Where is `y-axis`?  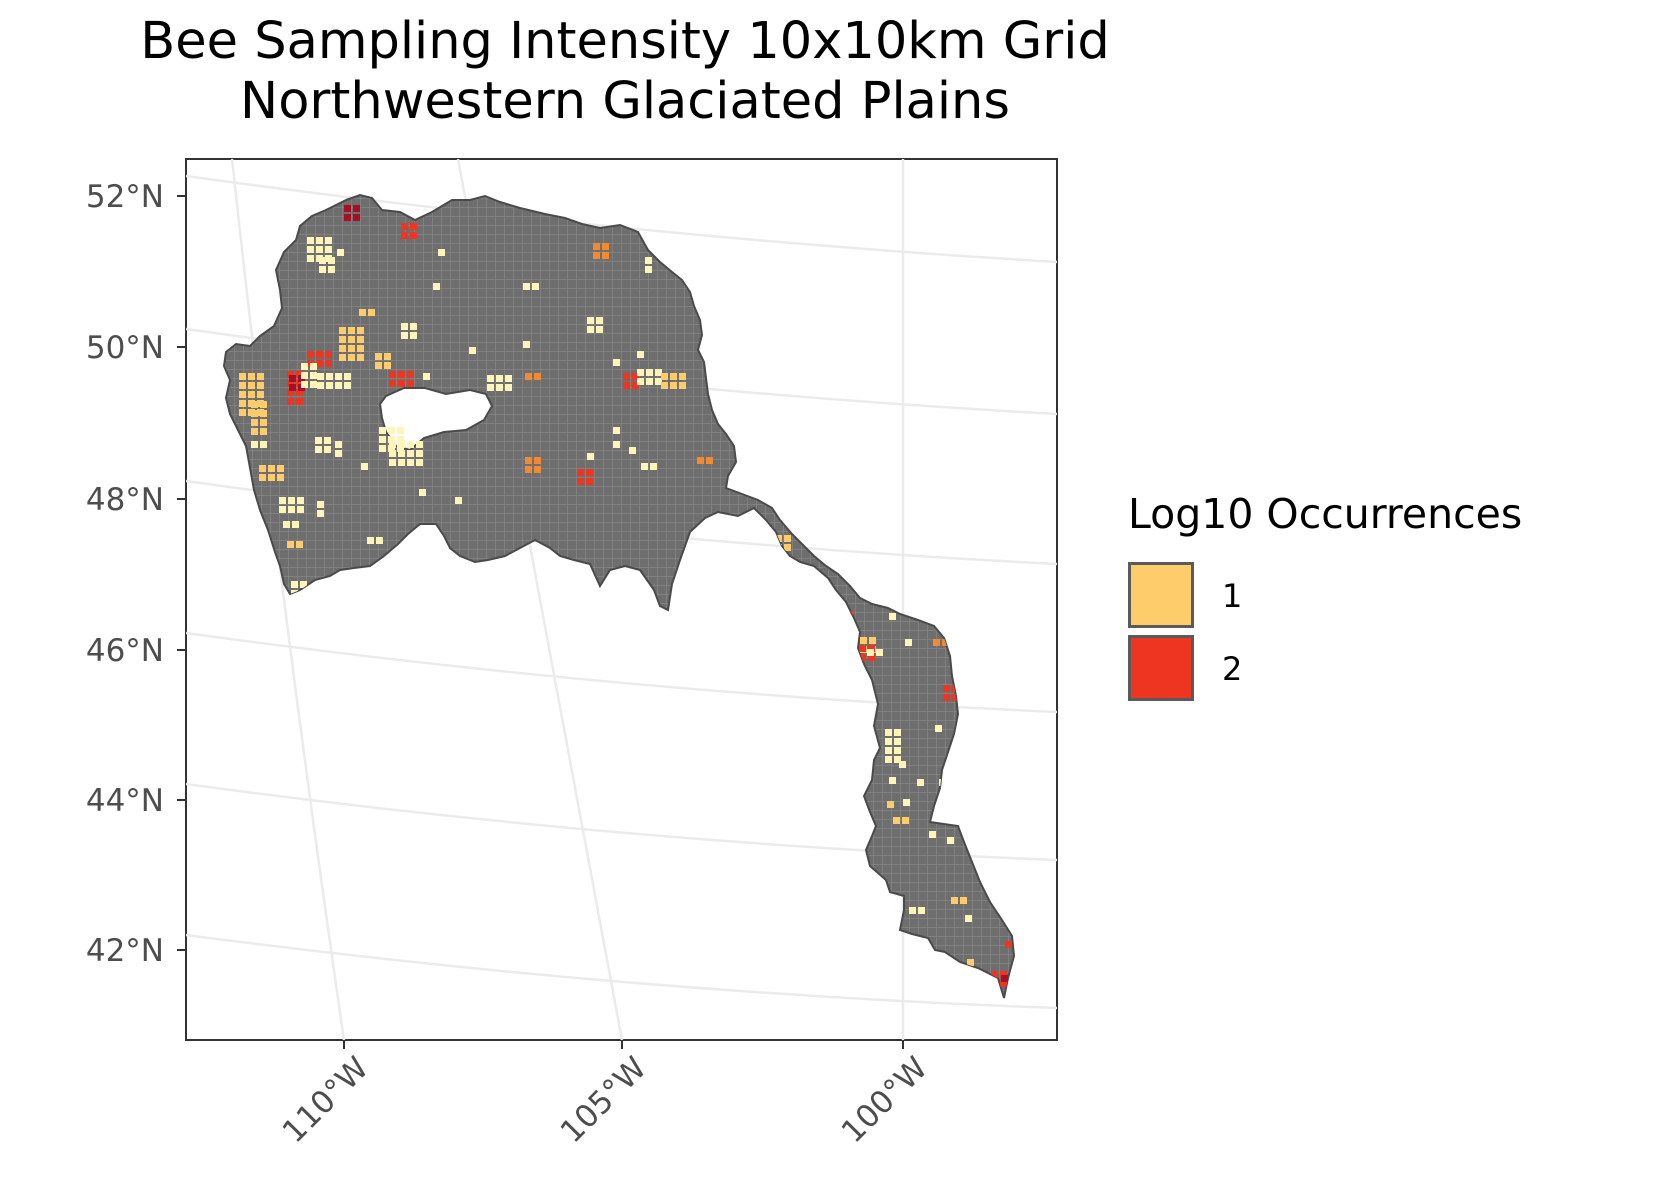 y-axis is located at coordinates (181, 573).